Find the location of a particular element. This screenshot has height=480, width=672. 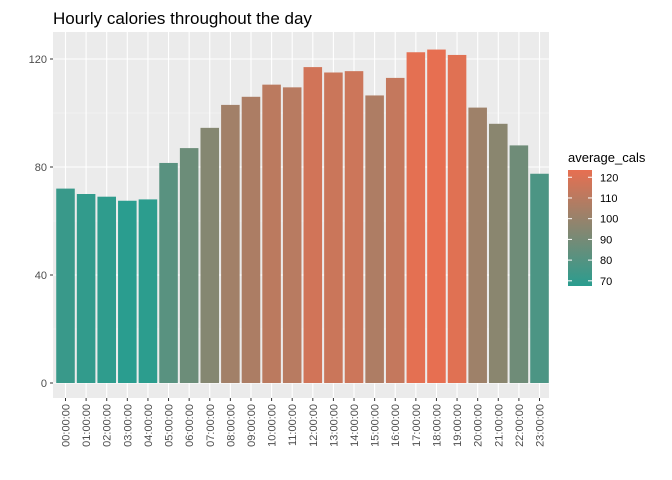

x-tick-label: 08:00:00 is located at coordinates (231, 425).